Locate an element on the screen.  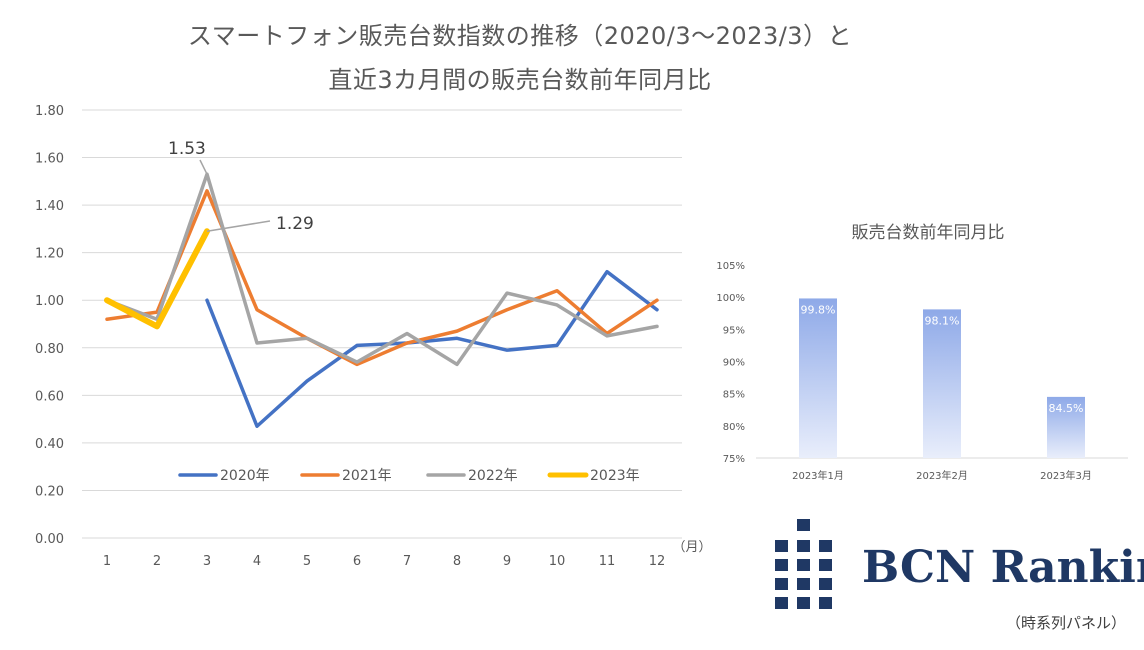
y-tick-label: 0.80 is located at coordinates (49, 349).